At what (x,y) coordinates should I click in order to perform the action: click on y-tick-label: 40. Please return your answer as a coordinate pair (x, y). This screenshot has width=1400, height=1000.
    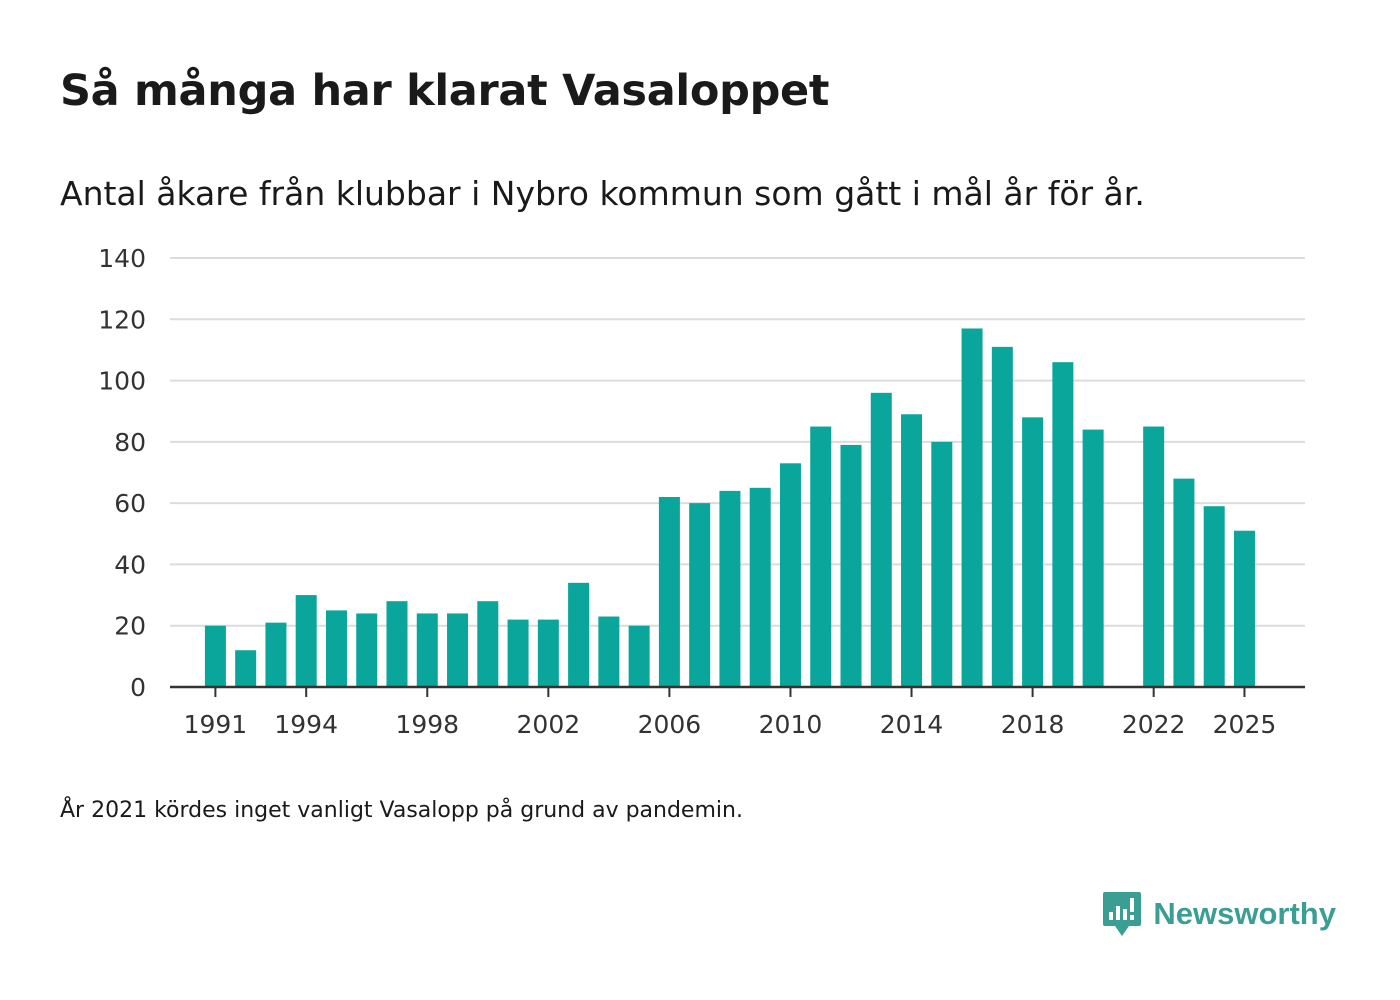
    Looking at the image, I should click on (130, 564).